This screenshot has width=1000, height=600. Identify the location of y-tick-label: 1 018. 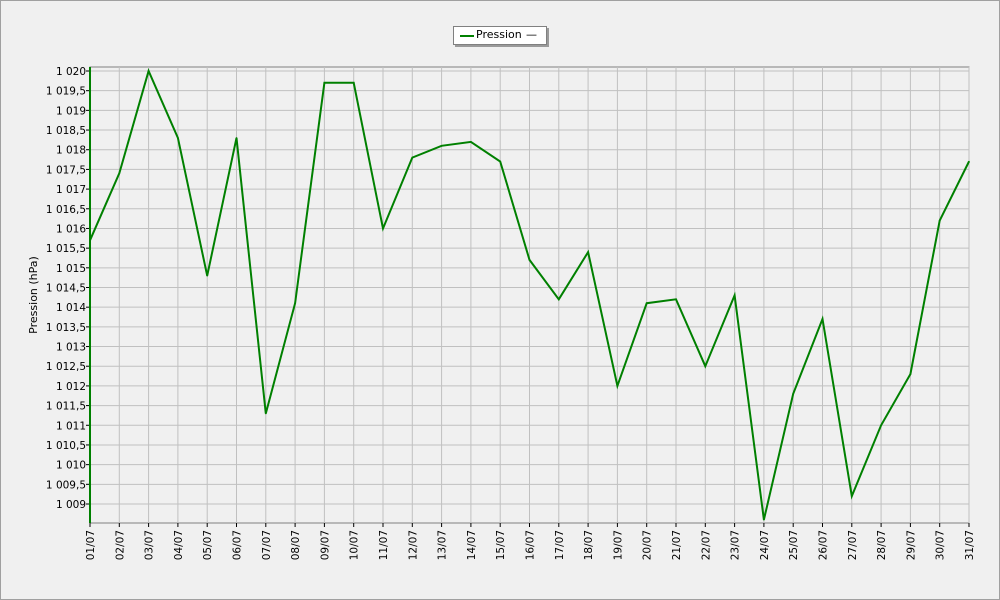
(71, 151).